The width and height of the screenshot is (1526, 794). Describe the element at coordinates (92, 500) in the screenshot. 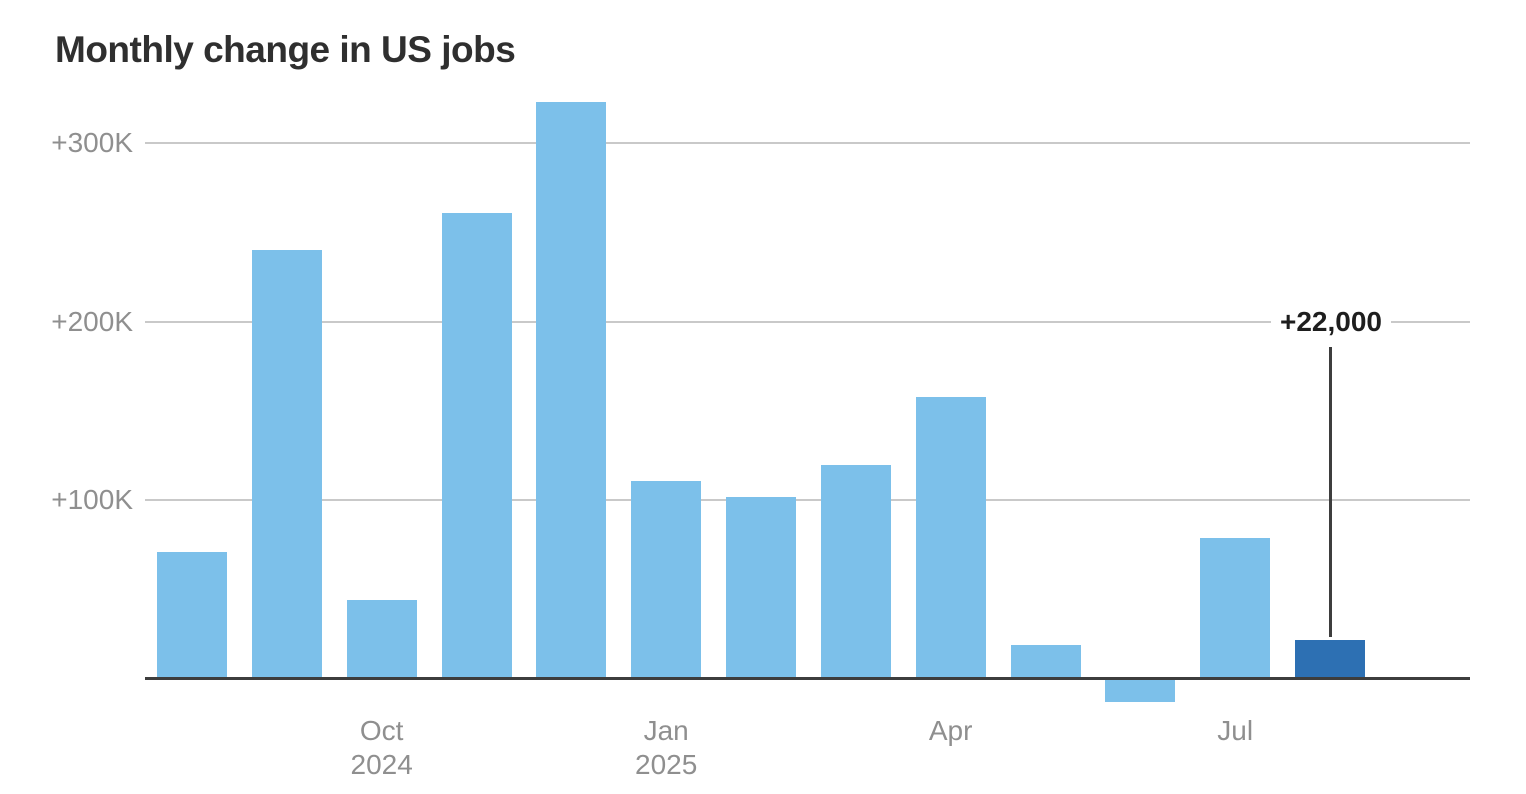

I see `y-axis-label: +100K` at that location.